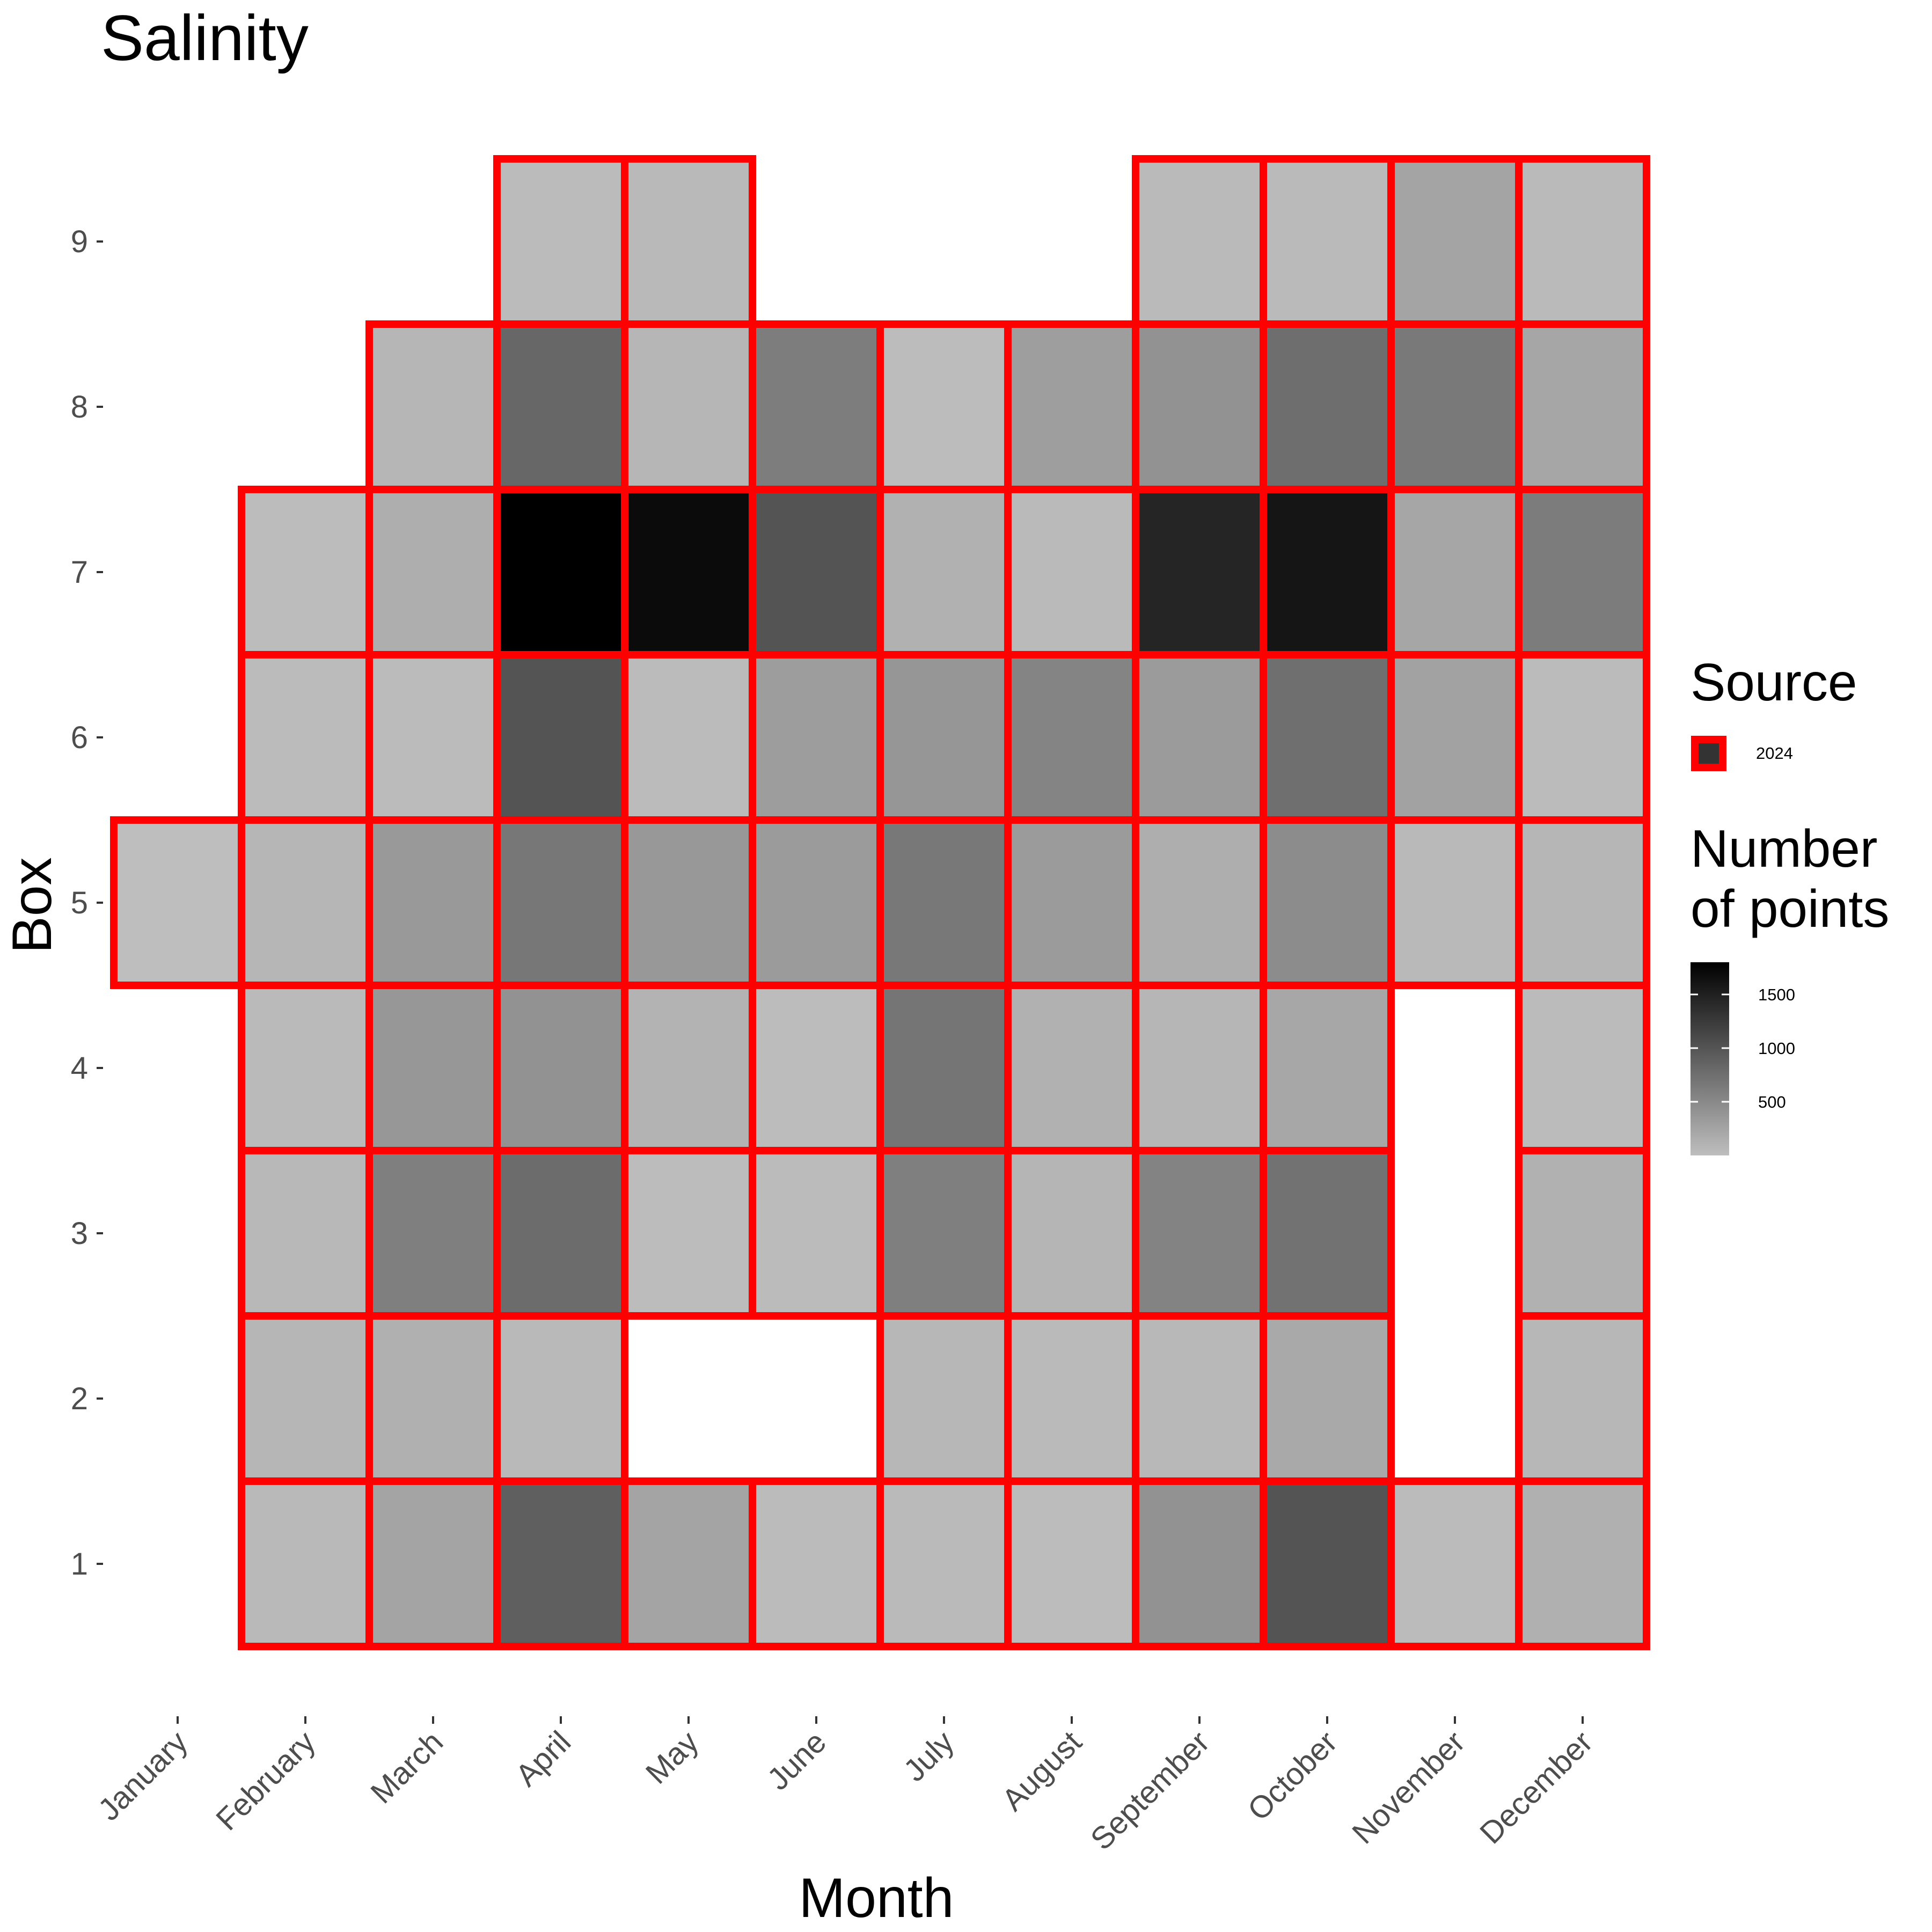 This screenshot has height=1932, width=1932. Describe the element at coordinates (1708, 753) in the screenshot. I see `source-legend-key` at that location.